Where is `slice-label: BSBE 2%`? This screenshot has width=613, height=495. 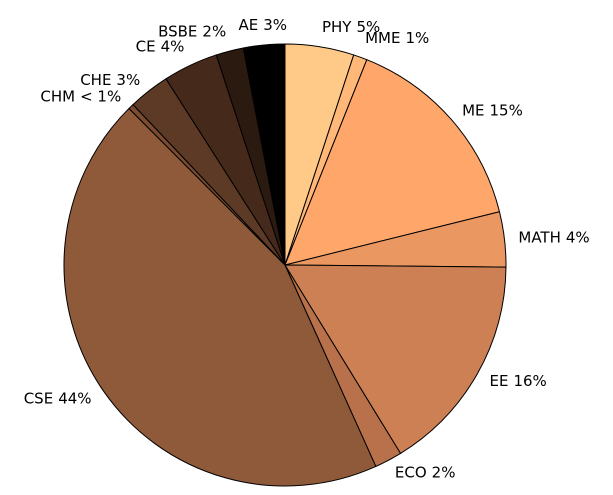
slice-label: BSBE 2% is located at coordinates (192, 31).